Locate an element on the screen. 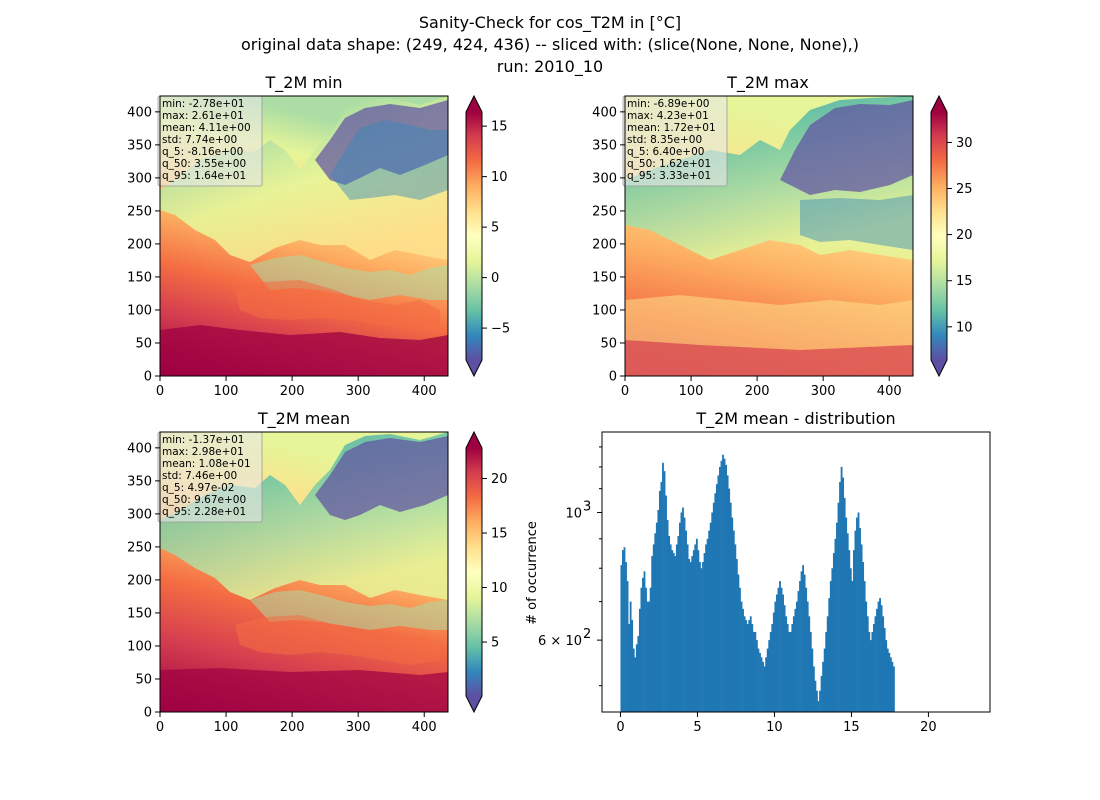  stat-line: max: 2.61e+01 is located at coordinates (203, 116).